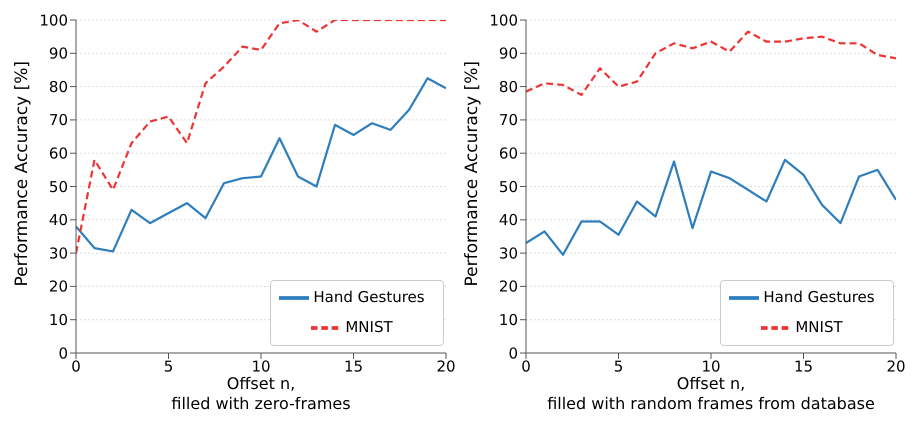 The image size is (914, 427). I want to click on x-axis-title: Offset n, filled with zero-frames, so click(261, 393).